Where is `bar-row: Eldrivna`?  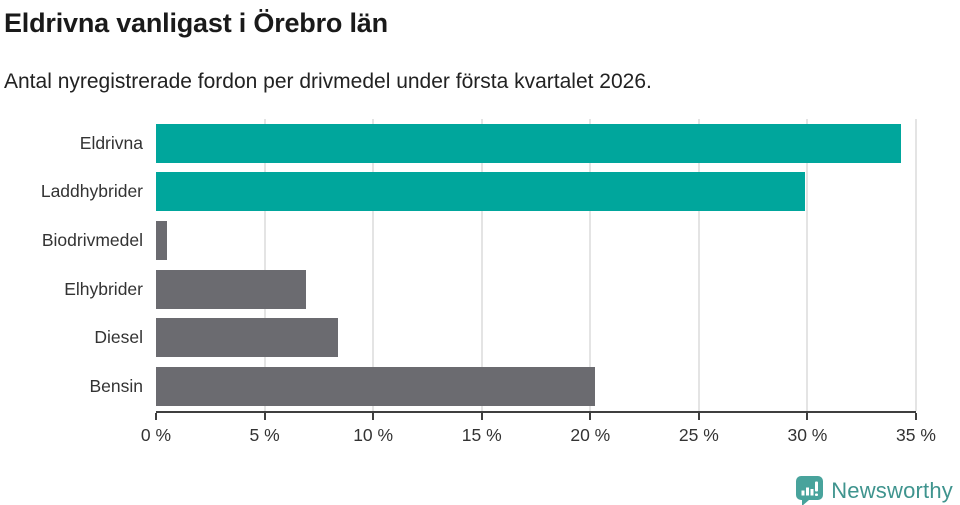
bar-row: Eldrivna is located at coordinates (480, 143).